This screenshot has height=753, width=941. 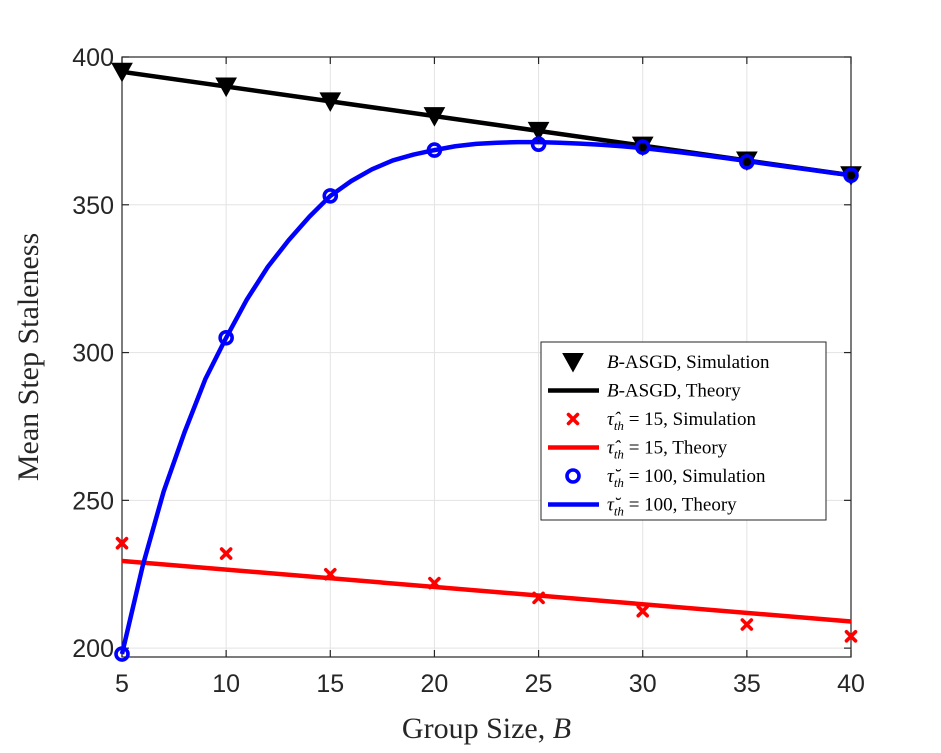 What do you see at coordinates (680, 505) in the screenshot?
I see `legend-label-rest: = 100, Theory` at bounding box center [680, 505].